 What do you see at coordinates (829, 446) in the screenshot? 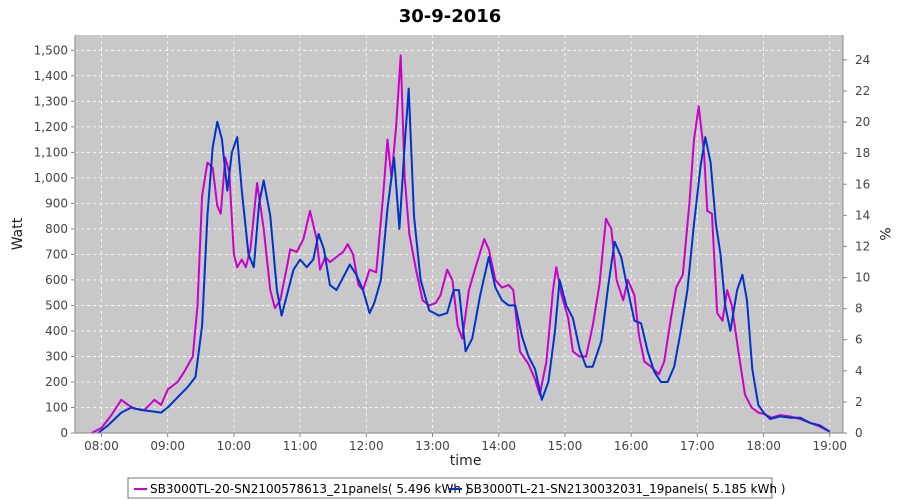
I see `x-tick-label: 19:00` at bounding box center [829, 446].